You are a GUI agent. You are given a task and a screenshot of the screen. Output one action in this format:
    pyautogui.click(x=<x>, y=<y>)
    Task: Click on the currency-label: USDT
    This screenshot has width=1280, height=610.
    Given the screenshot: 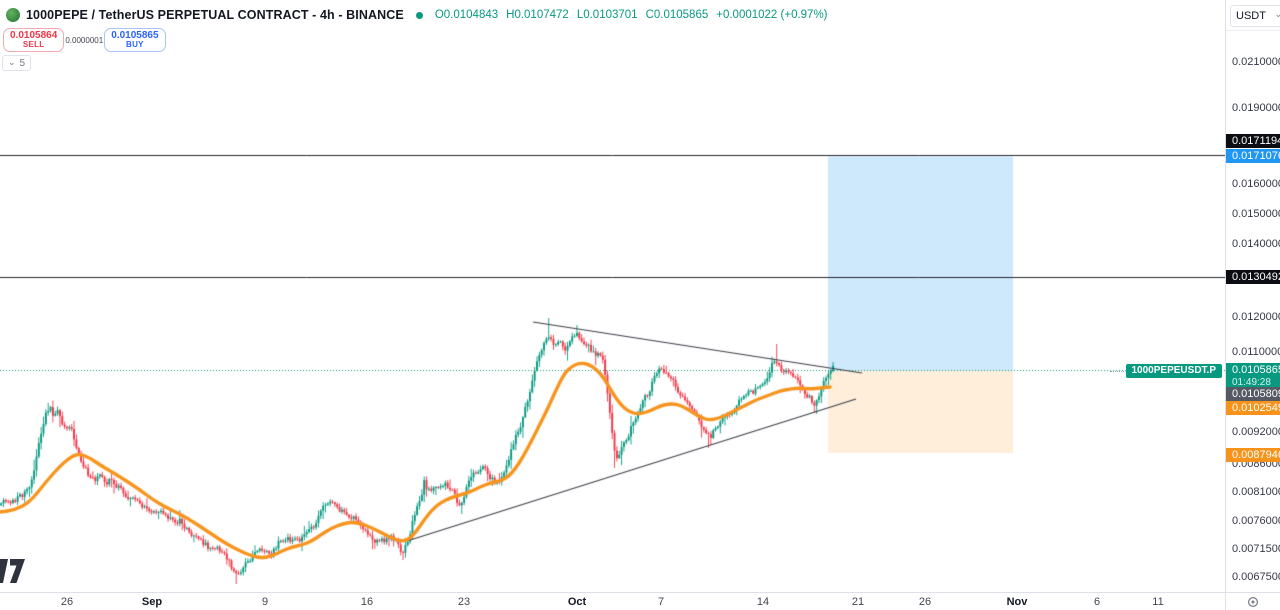 What is the action you would take?
    pyautogui.click(x=1251, y=16)
    